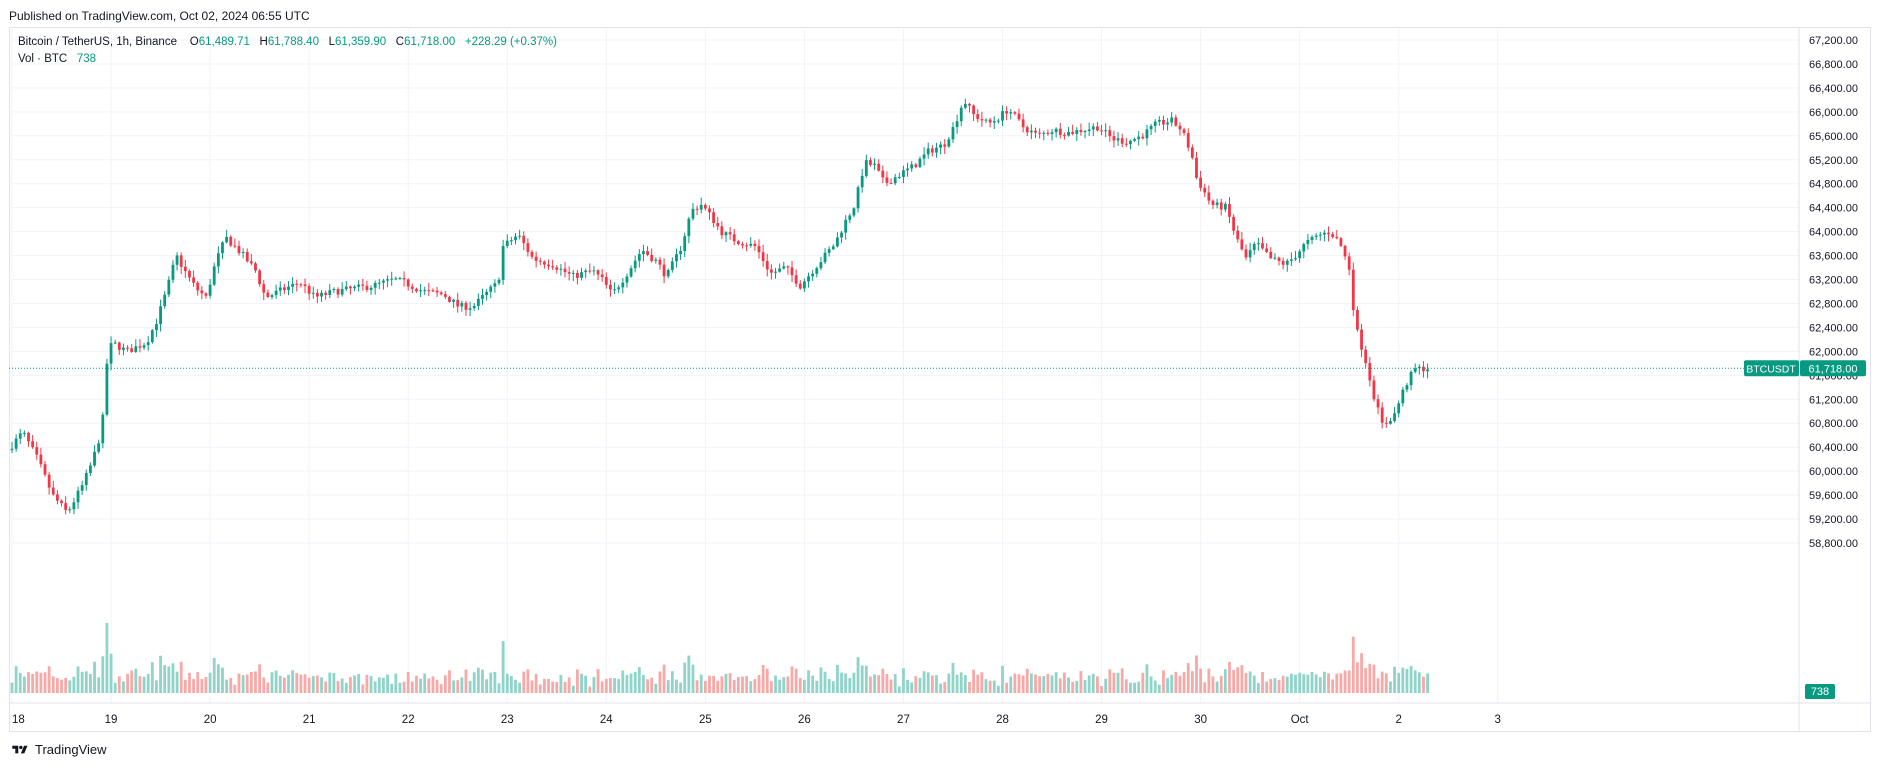 The width and height of the screenshot is (1882, 768). I want to click on time-tick-label: 23, so click(507, 720).